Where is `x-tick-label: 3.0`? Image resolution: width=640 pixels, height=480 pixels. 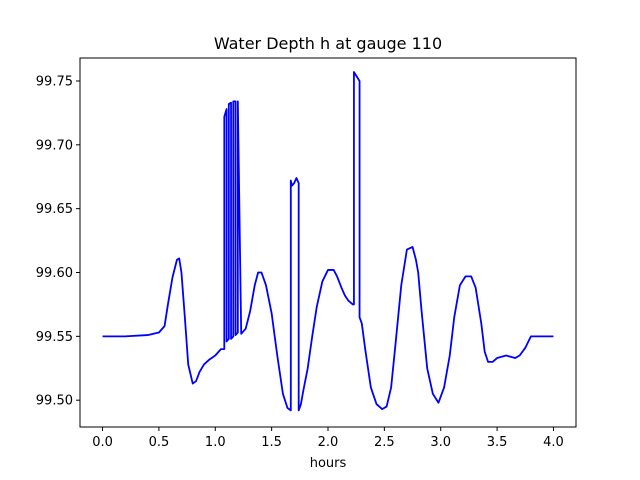 x-tick-label: 3.0 is located at coordinates (440, 442).